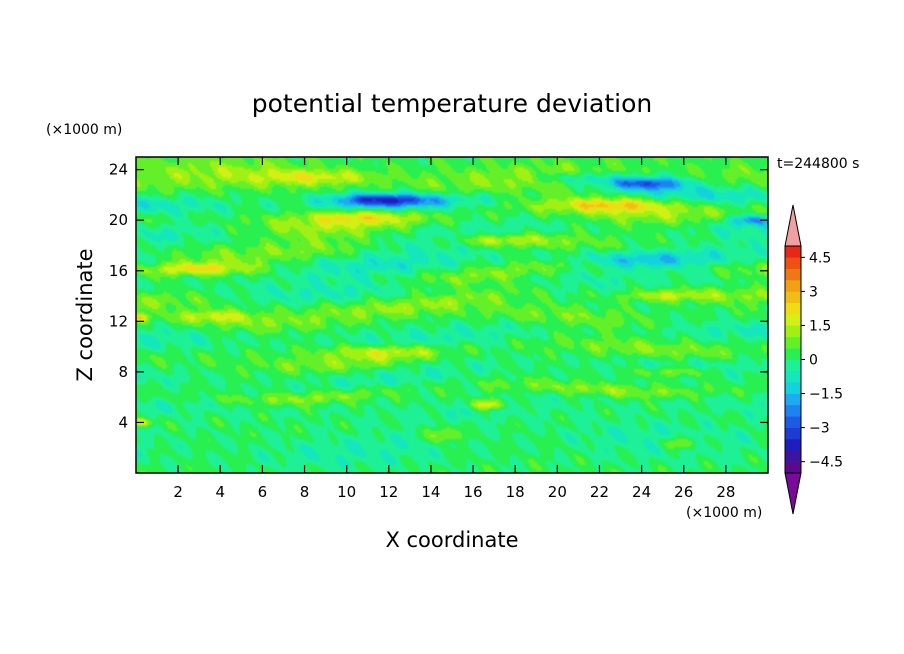 This screenshot has height=654, width=904. What do you see at coordinates (818, 164) in the screenshot?
I see `time-label: t=244800 s` at bounding box center [818, 164].